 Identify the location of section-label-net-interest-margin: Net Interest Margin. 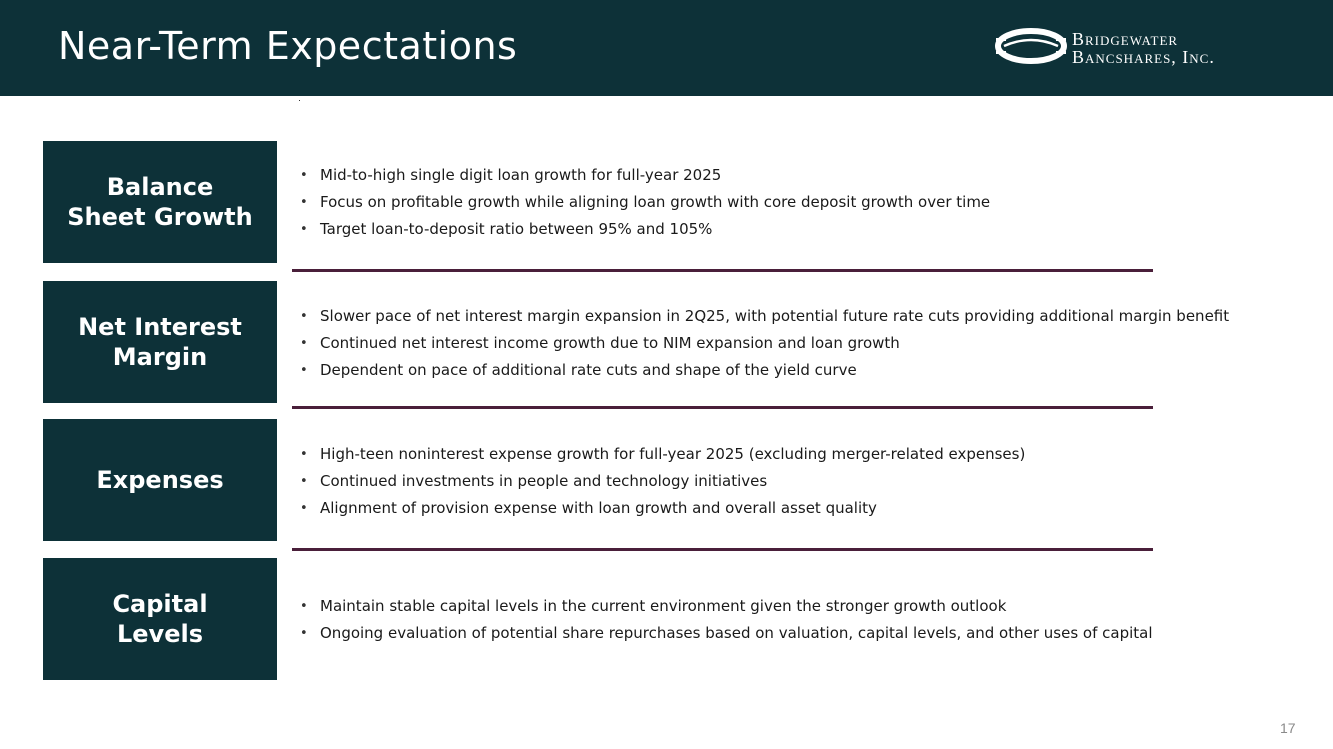
(160, 342).